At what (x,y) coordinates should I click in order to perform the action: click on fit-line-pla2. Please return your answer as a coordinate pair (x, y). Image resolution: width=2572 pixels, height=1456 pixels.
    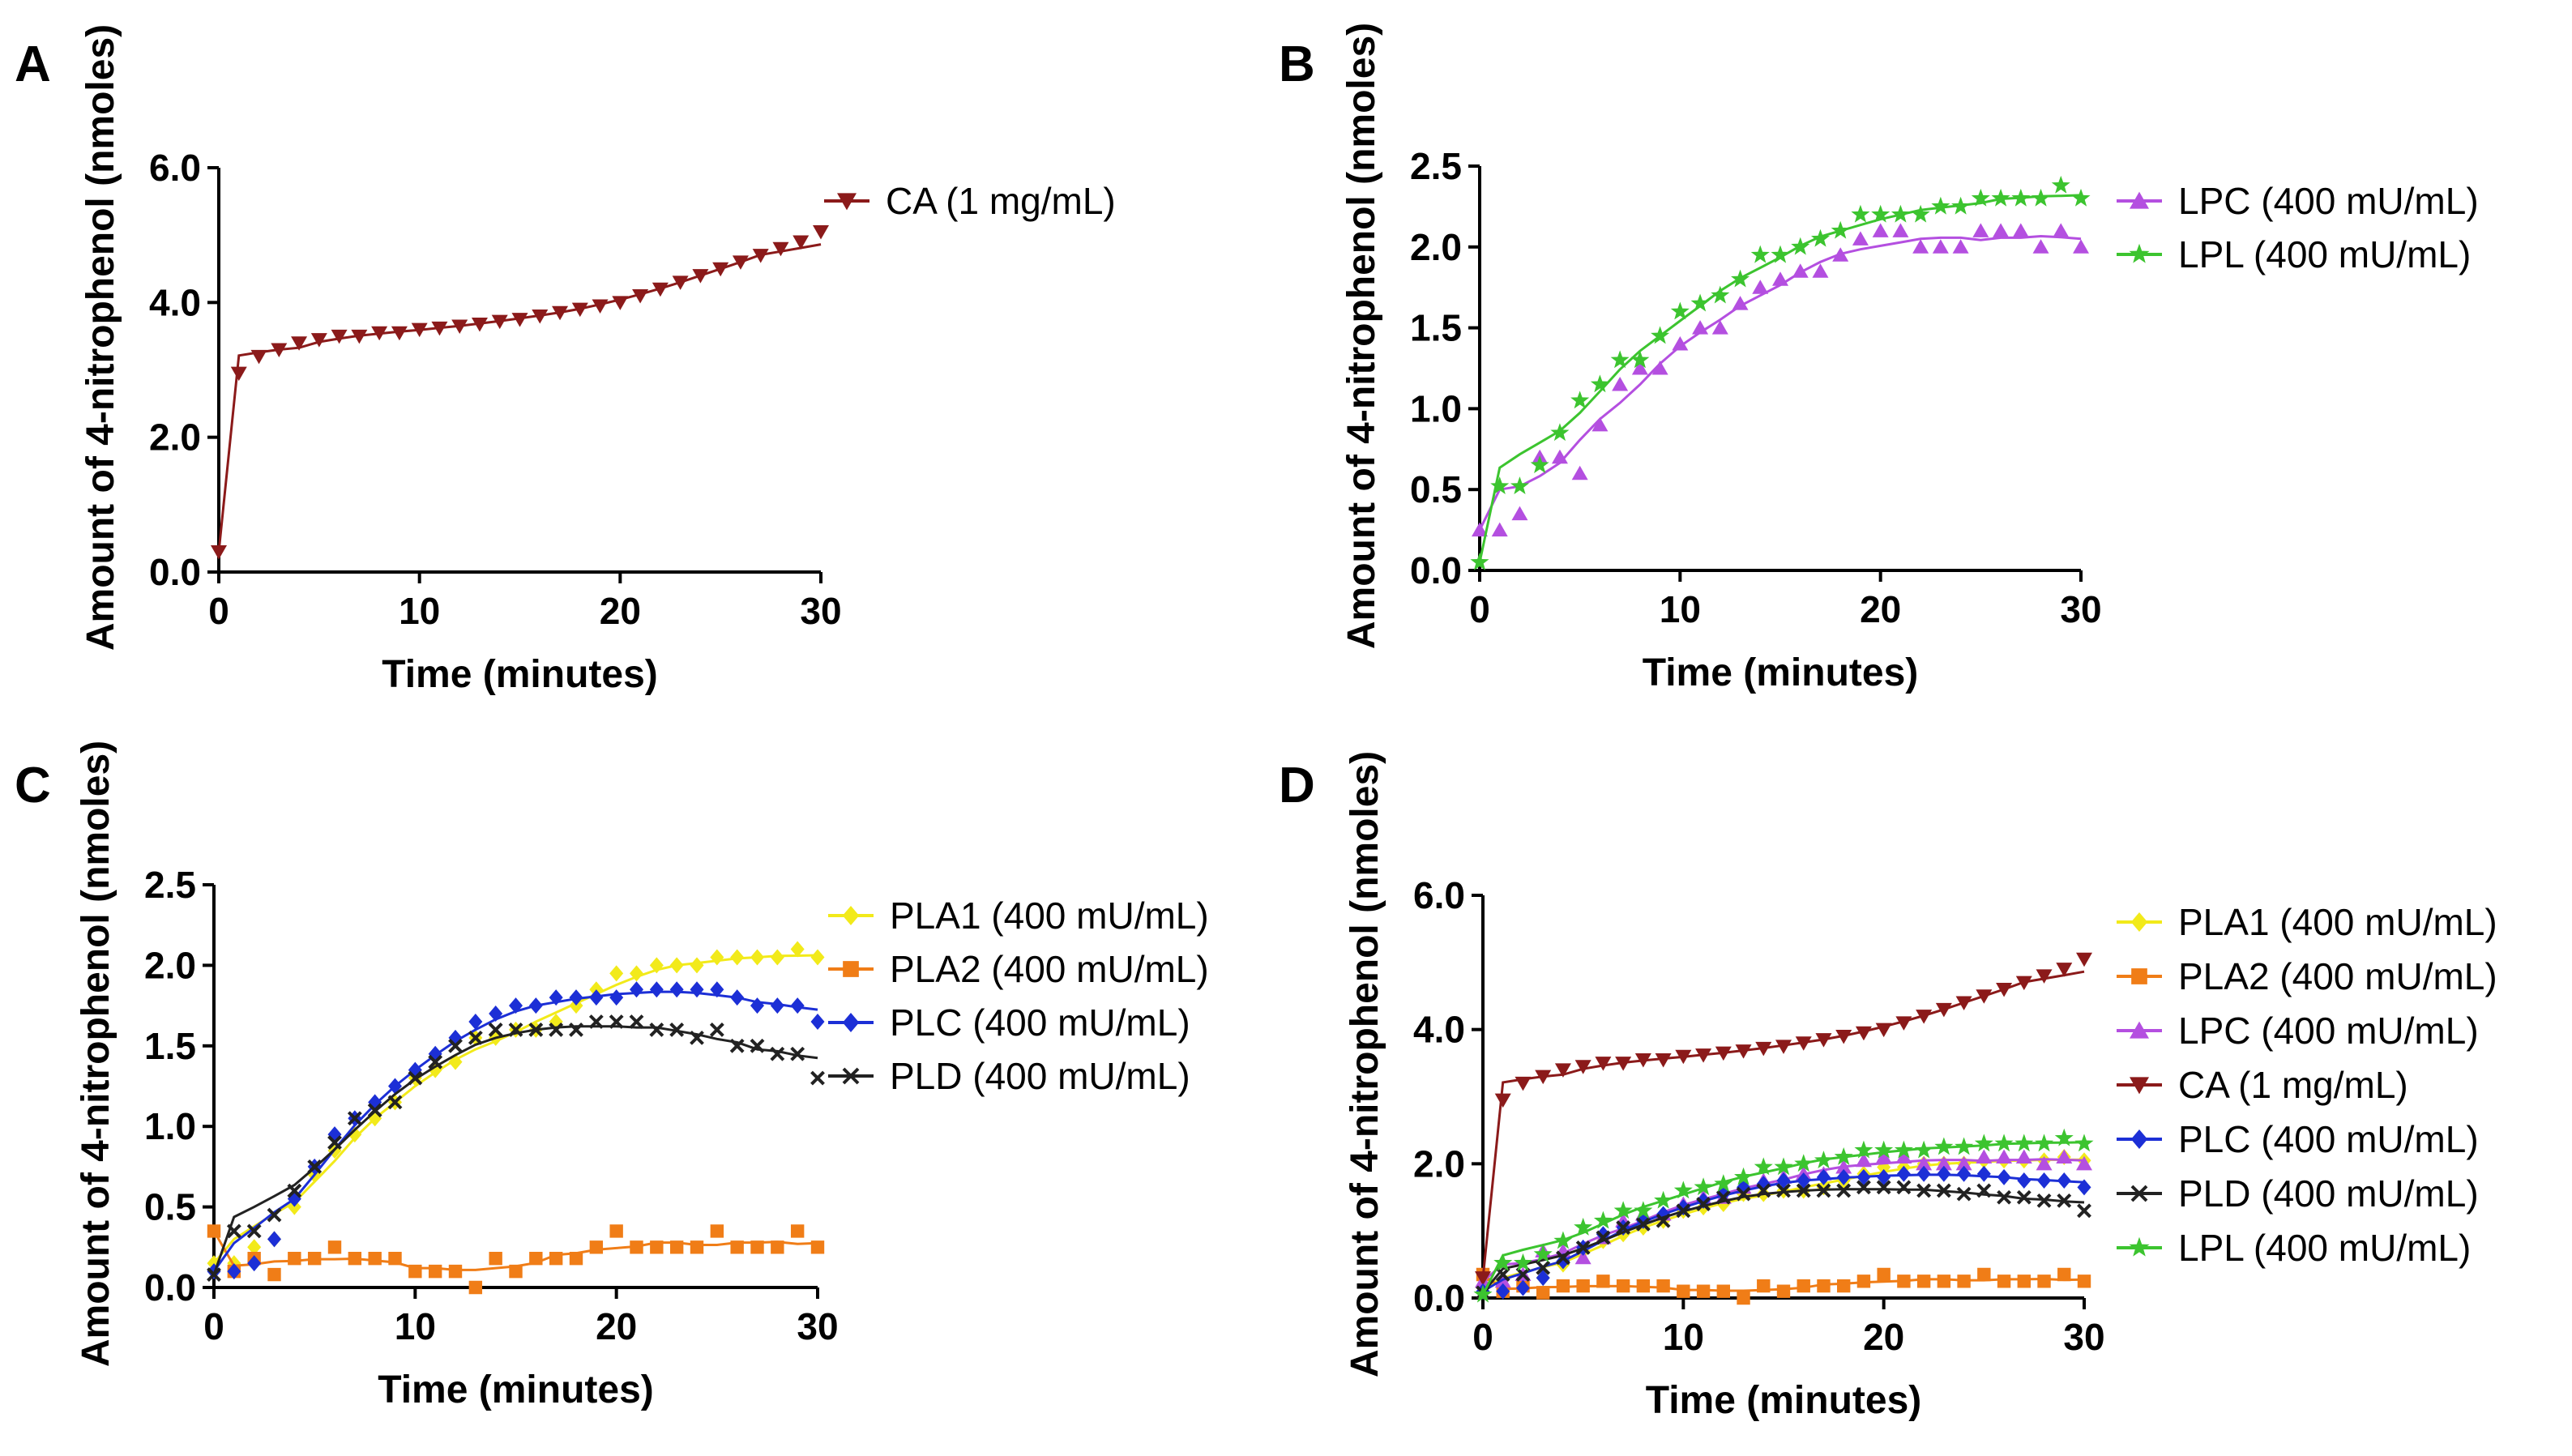
    Looking at the image, I should click on (515, 1251).